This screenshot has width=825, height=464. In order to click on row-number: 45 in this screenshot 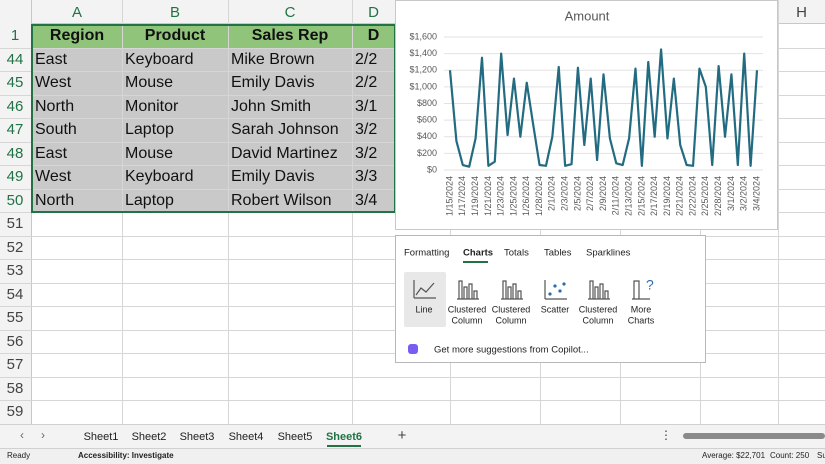, I will do `click(15, 82)`.